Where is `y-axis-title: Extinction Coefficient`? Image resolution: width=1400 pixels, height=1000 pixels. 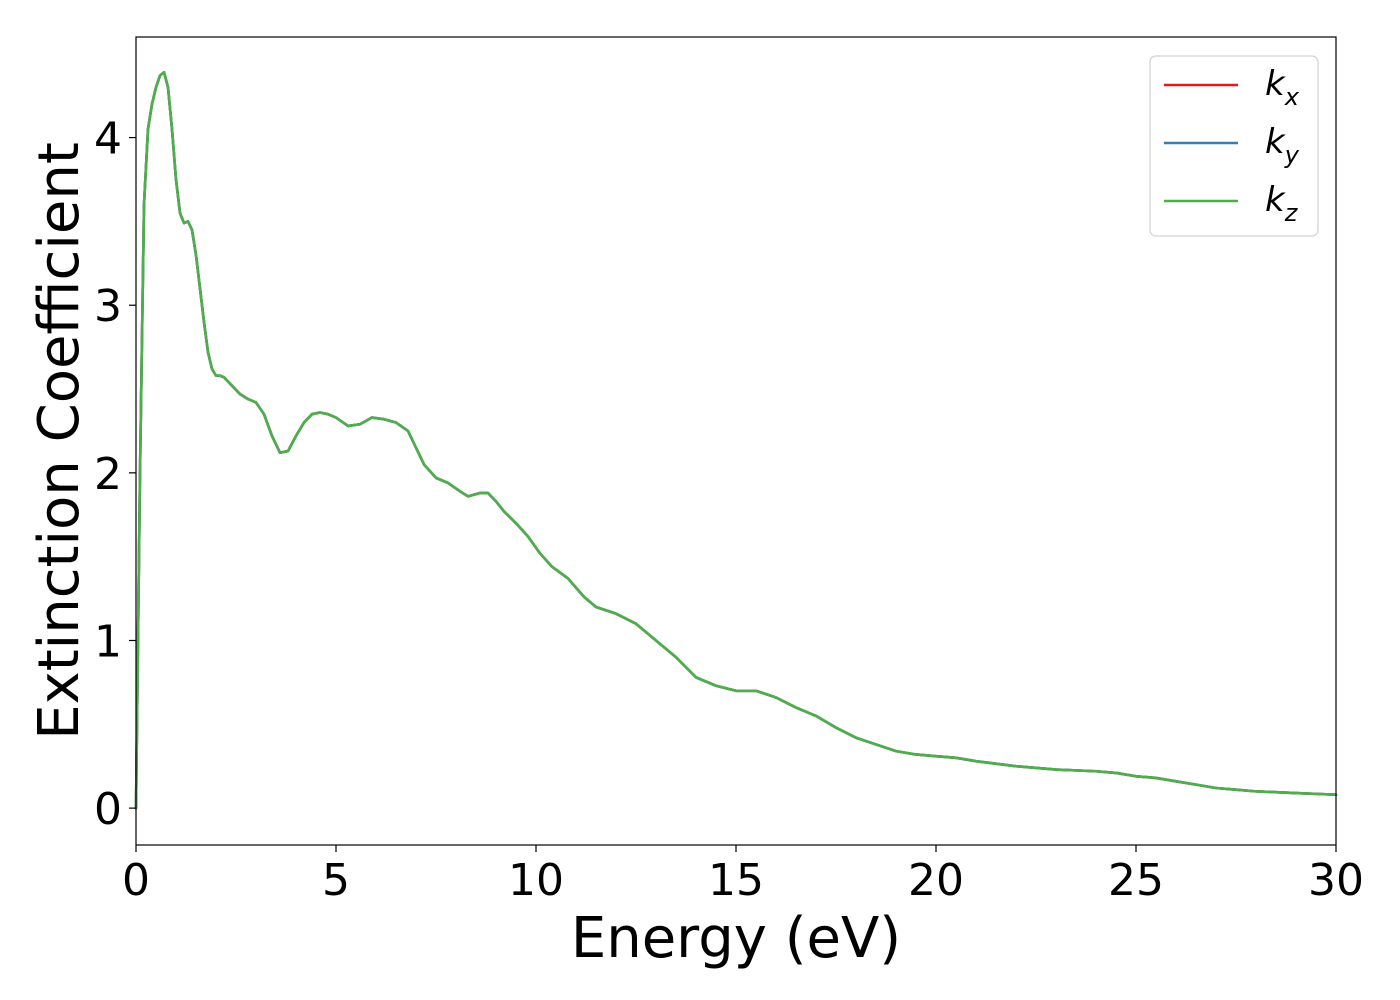
y-axis-title: Extinction Coefficient is located at coordinates (59, 441).